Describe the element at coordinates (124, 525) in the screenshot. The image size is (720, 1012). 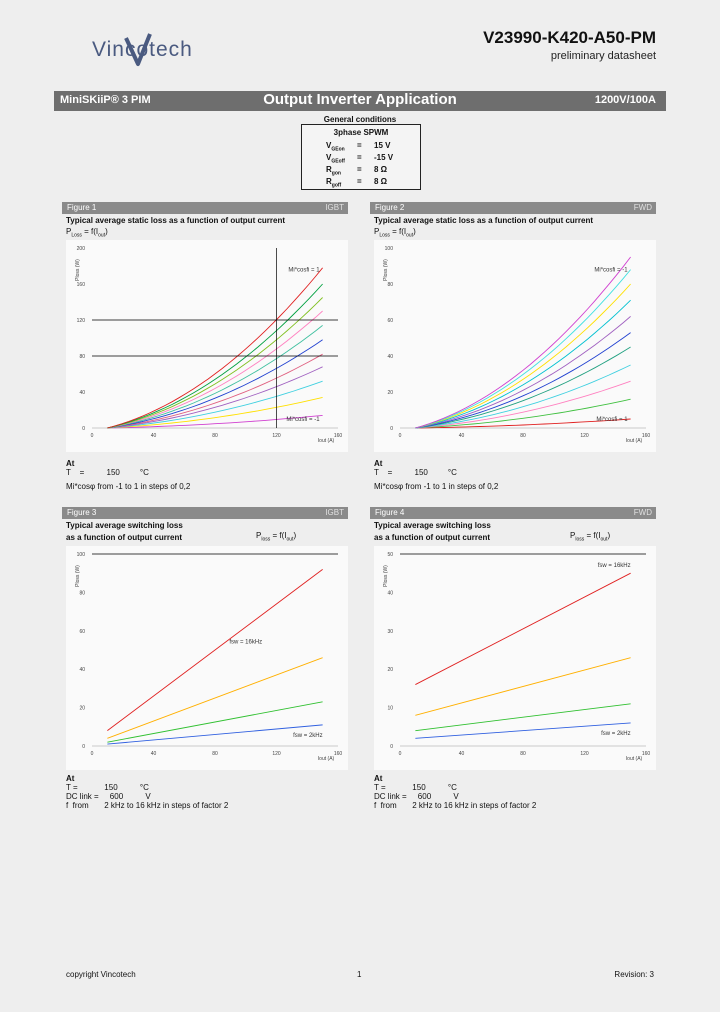
I see `figure-3-title: Typical average switching loss` at that location.